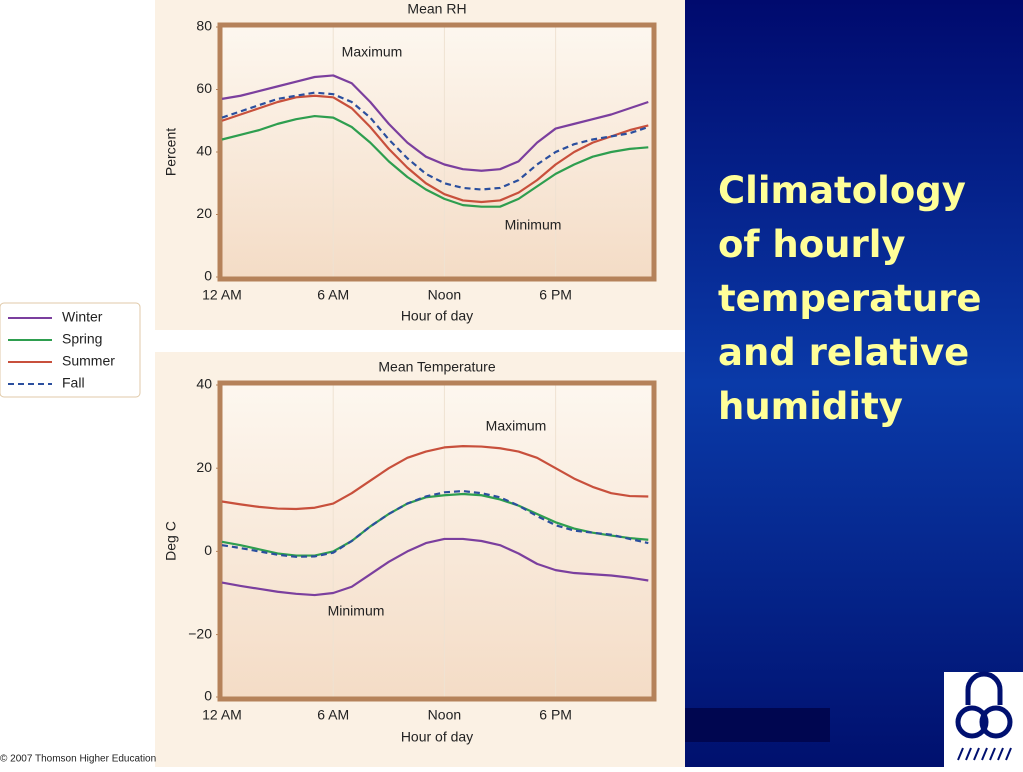 This screenshot has width=1023, height=772. I want to click on band, so click(757, 725).